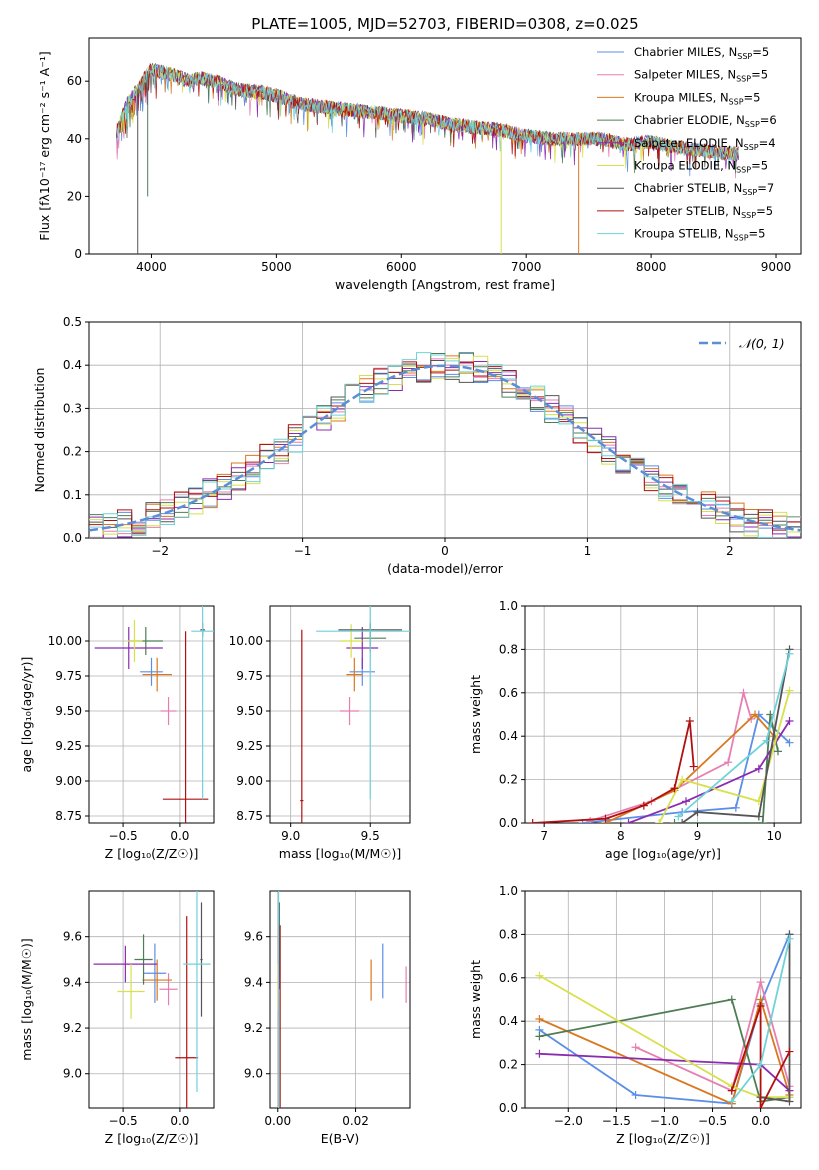 The width and height of the screenshot is (819, 1170). What do you see at coordinates (621, 836) in the screenshot?
I see `x-tick-label: 8` at bounding box center [621, 836].